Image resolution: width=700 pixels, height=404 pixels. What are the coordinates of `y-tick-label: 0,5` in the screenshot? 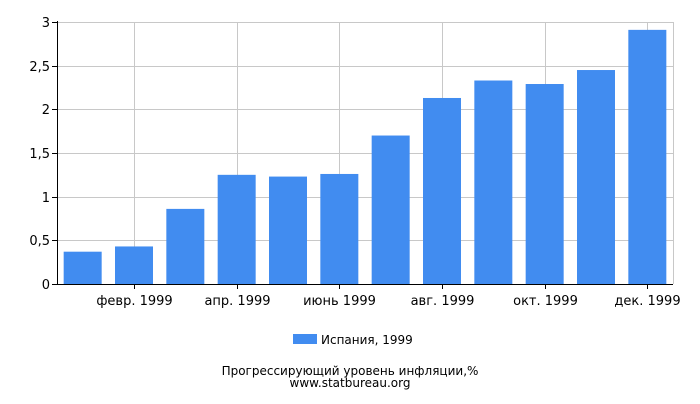 It's located at (39, 241).